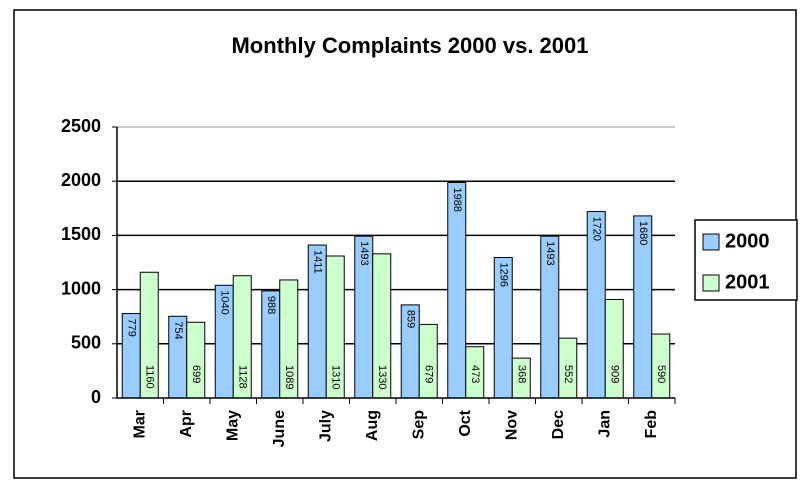  Describe the element at coordinates (196, 374) in the screenshot. I see `data-label: 699` at that location.